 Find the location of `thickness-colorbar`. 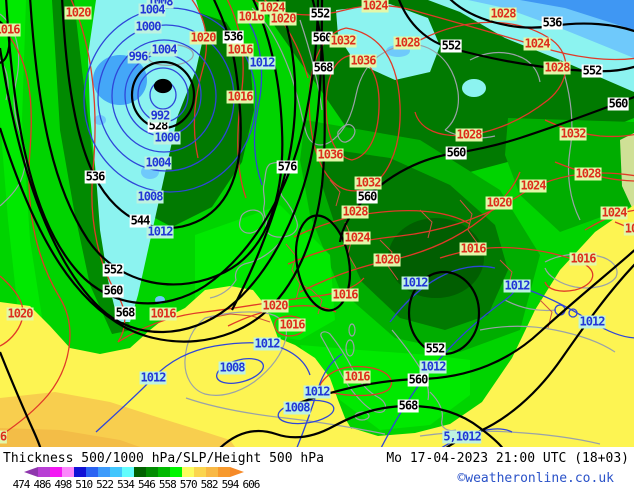

thickness-colorbar is located at coordinates (134, 472).